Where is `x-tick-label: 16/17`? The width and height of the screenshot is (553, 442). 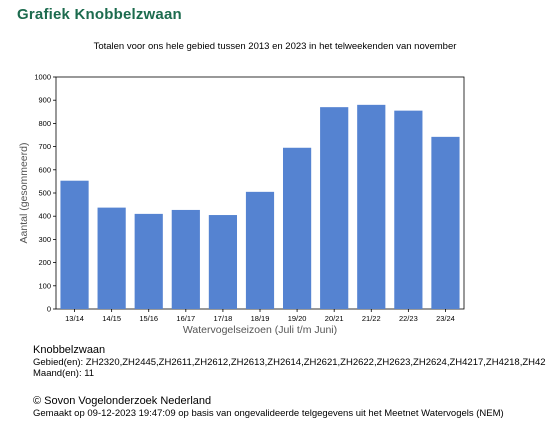 x-tick-label: 16/17 is located at coordinates (185, 318).